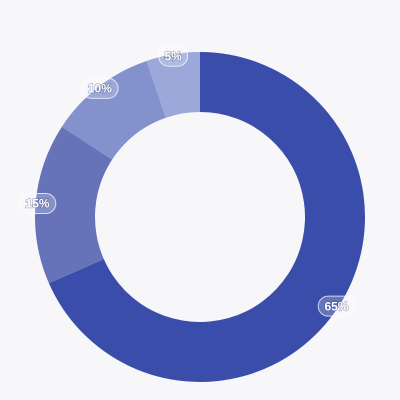  I want to click on value-label: 5%, so click(173, 56).